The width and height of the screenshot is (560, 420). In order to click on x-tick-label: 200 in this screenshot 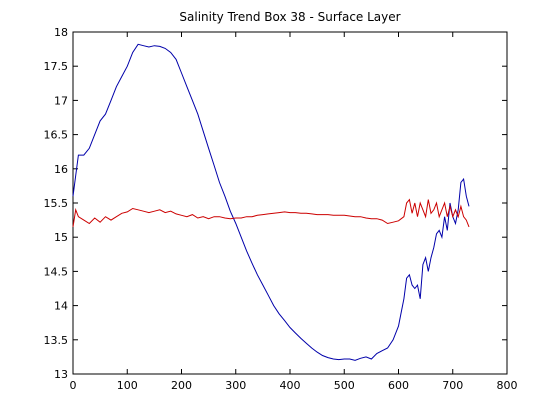, I will do `click(181, 385)`.